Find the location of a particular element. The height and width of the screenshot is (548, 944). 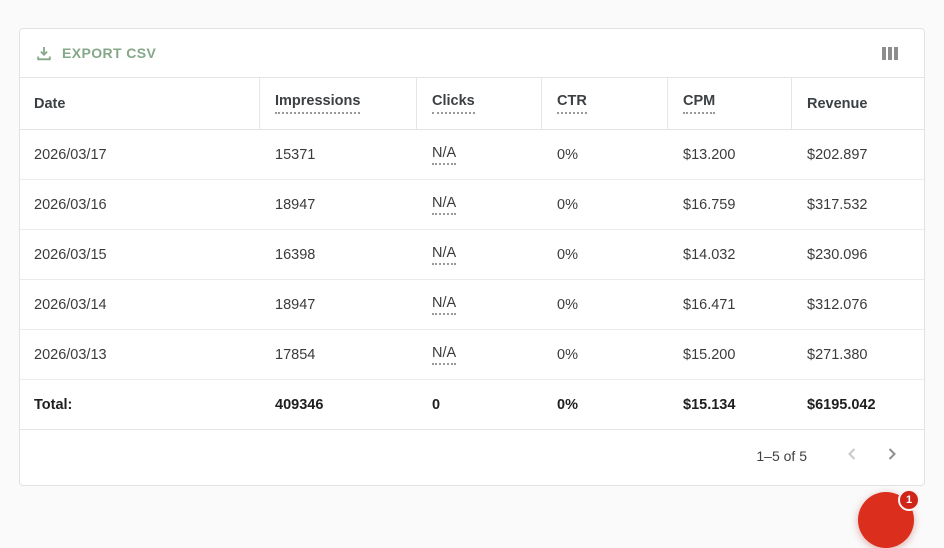

cell-cpm: $16.759 is located at coordinates (709, 204).